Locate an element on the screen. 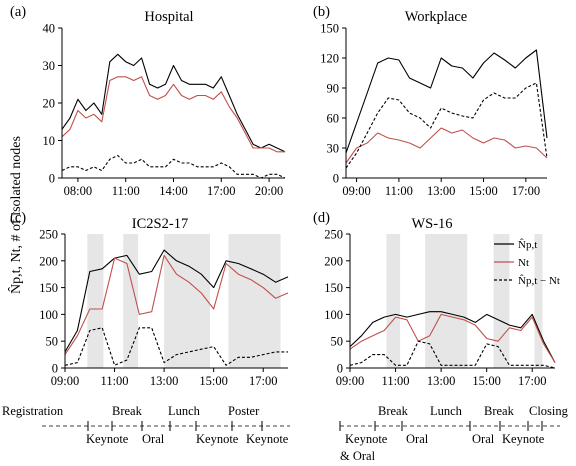 This screenshot has width=576, height=466. panel-label-d: (d) is located at coordinates (321, 218).